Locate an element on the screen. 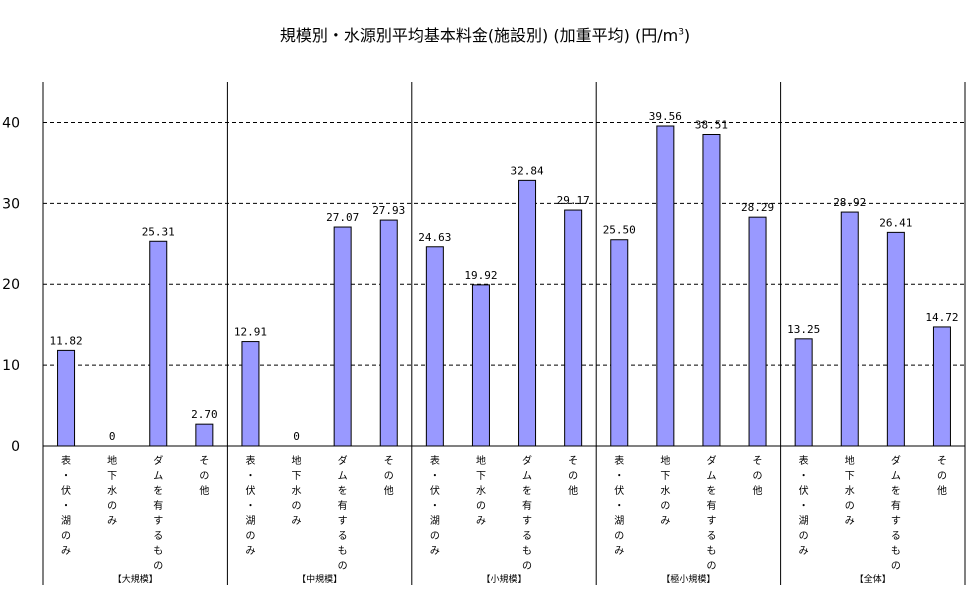 This screenshot has width=970, height=603. y-tick-label: 40 is located at coordinates (11, 123).